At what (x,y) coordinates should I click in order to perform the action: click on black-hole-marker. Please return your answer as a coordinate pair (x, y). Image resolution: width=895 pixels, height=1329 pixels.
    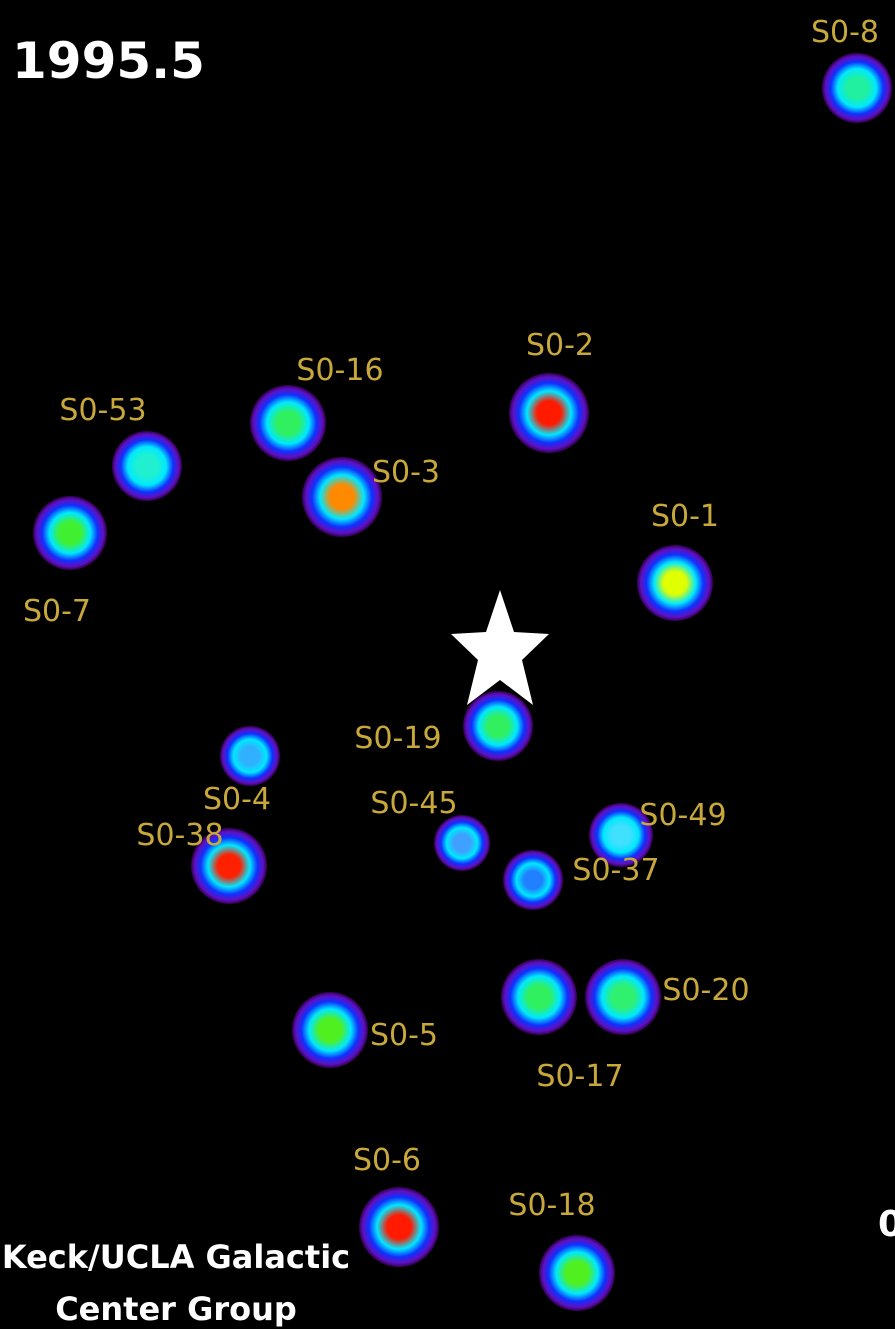
    Looking at the image, I should click on (500, 647).